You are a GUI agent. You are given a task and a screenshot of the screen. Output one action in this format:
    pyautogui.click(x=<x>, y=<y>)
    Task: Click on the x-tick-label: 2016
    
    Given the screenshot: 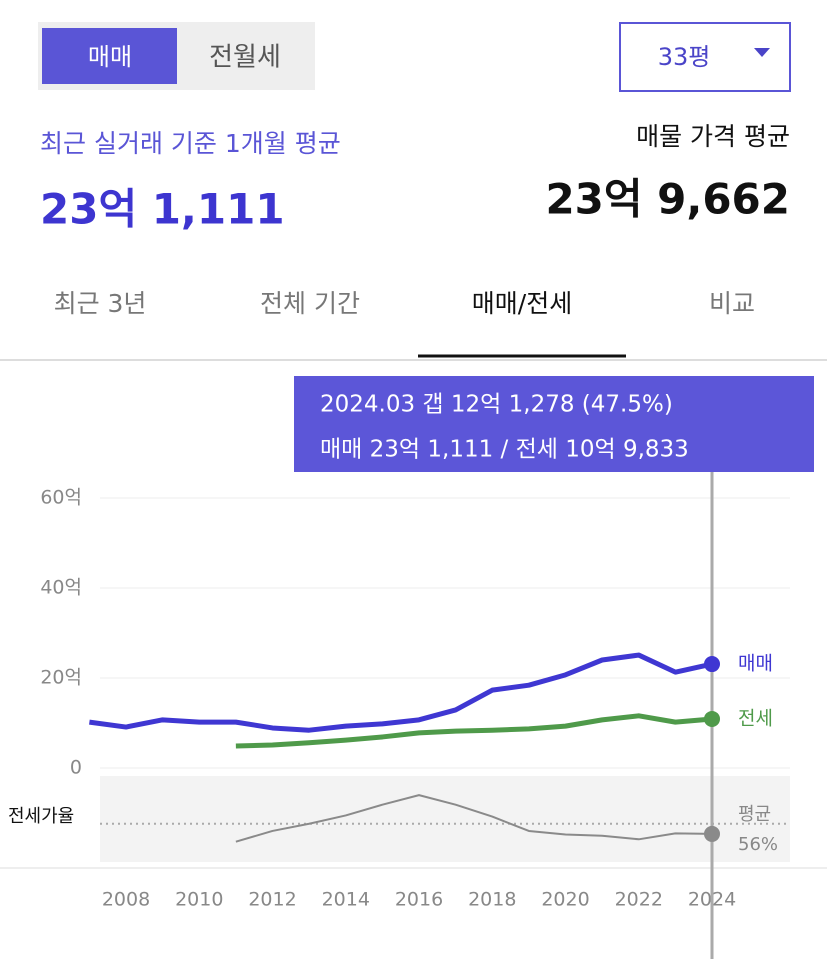 What is the action you would take?
    pyautogui.click(x=419, y=900)
    